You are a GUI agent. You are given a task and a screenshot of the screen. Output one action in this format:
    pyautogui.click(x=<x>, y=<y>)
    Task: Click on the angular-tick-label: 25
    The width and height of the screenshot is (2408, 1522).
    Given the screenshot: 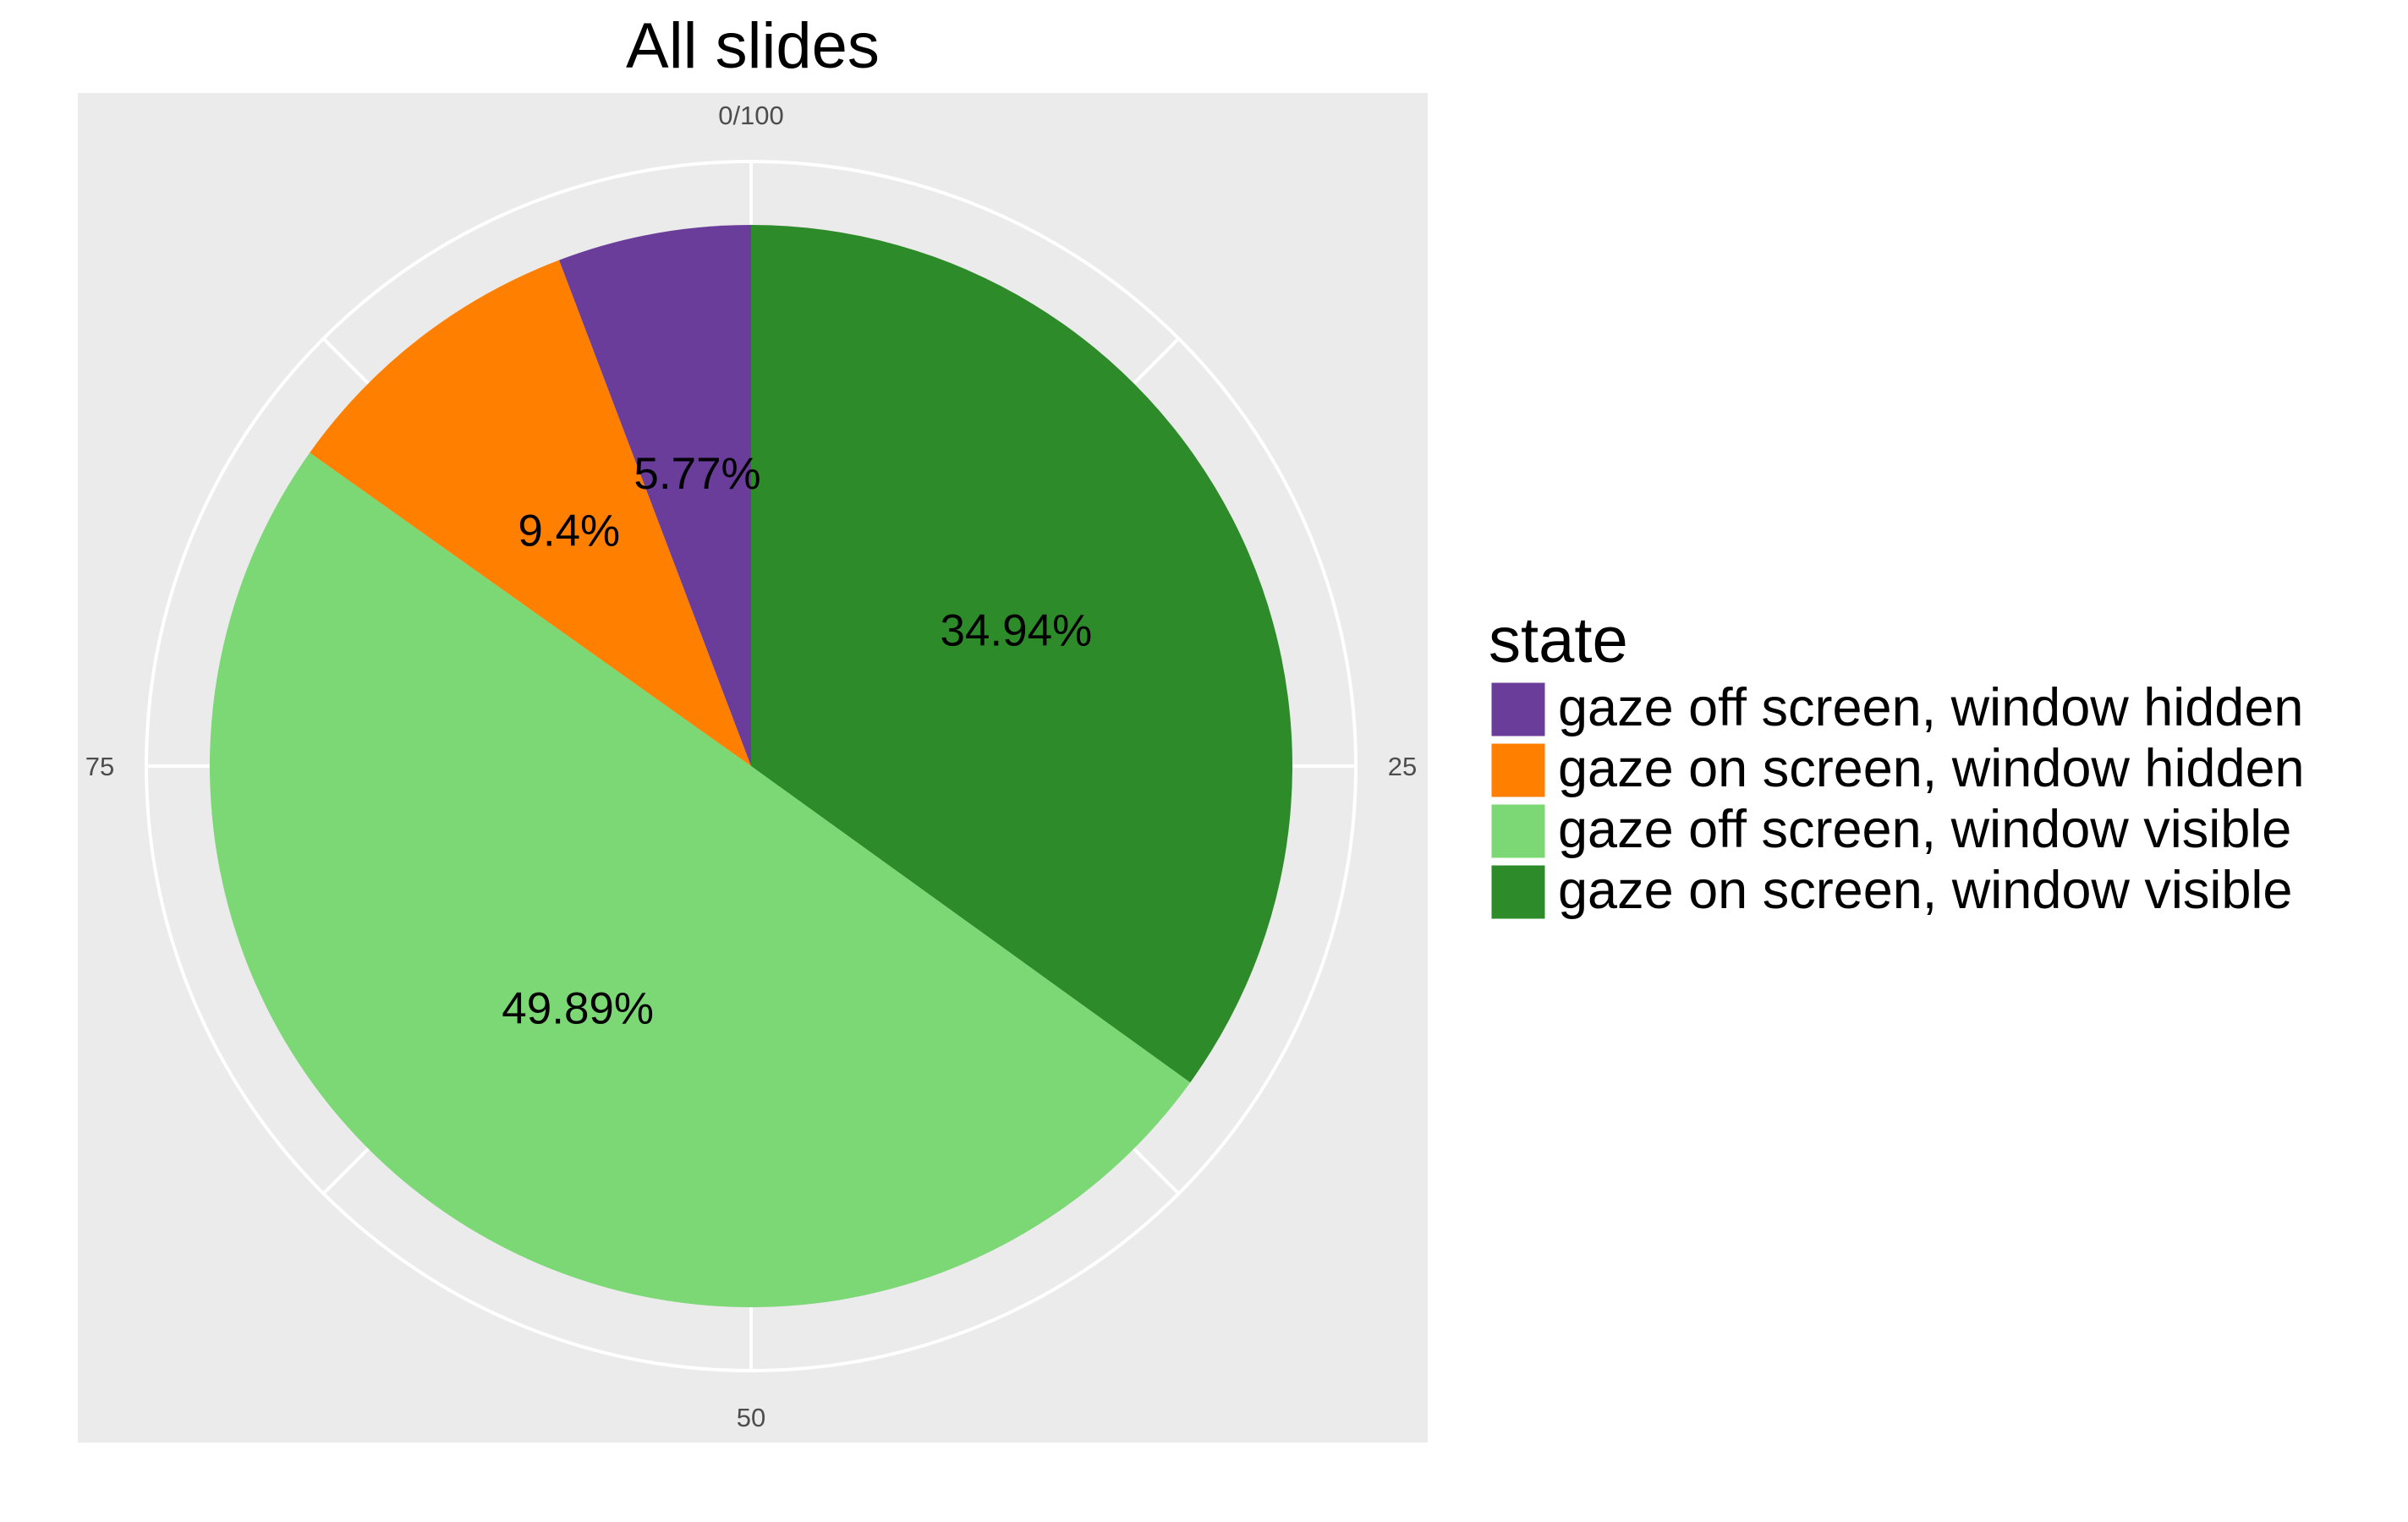 What is the action you would take?
    pyautogui.click(x=1402, y=766)
    